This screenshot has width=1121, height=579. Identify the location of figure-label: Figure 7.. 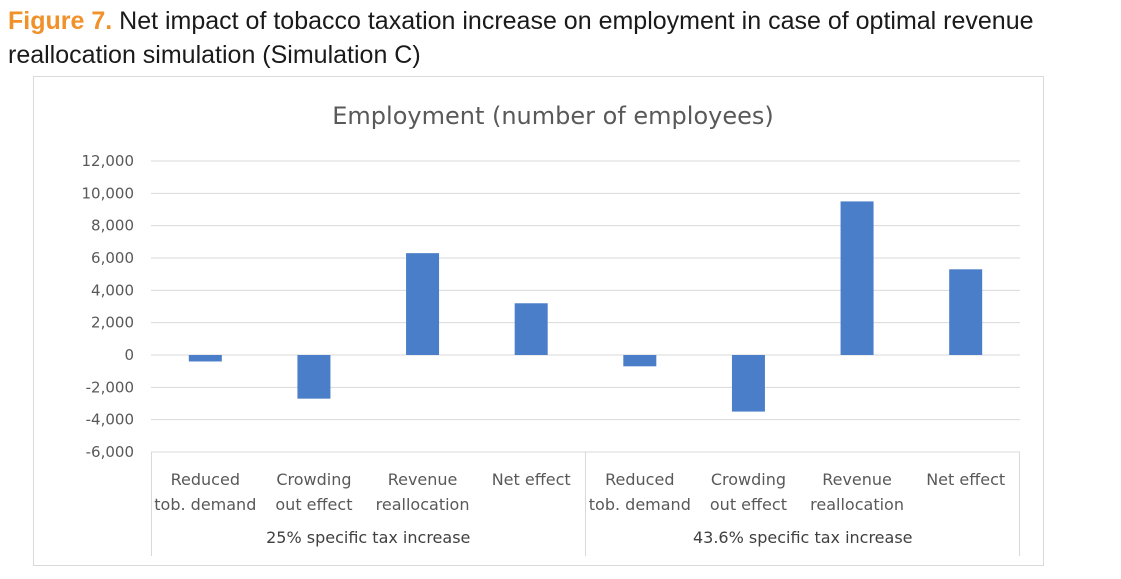
(60, 21).